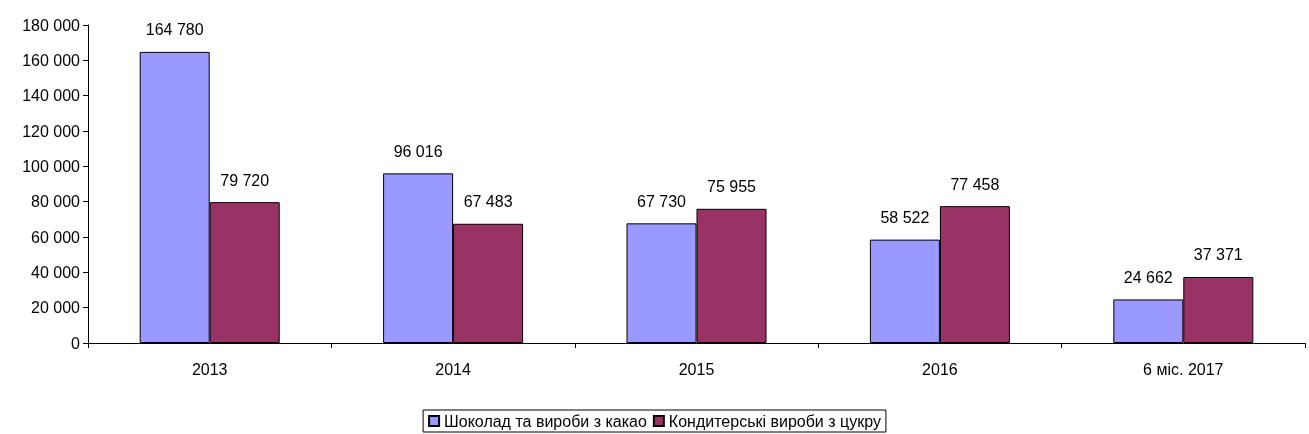  I want to click on x-tick-label: 2013, so click(209, 369).